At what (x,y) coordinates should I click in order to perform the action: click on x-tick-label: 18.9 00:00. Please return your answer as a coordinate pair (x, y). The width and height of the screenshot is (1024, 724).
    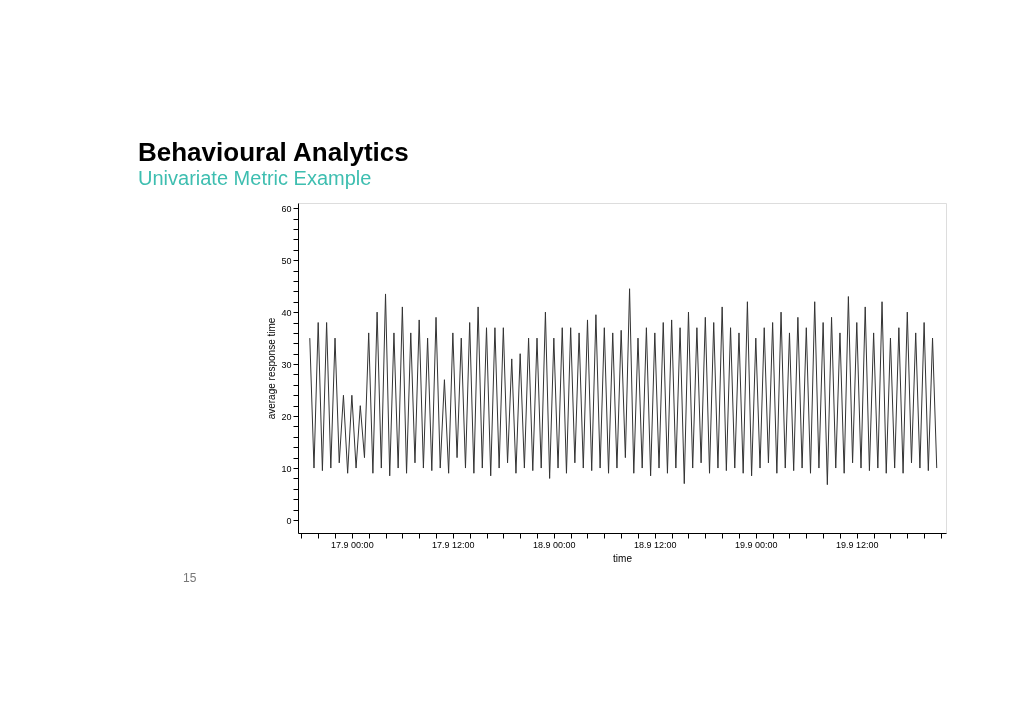
    Looking at the image, I should click on (554, 544).